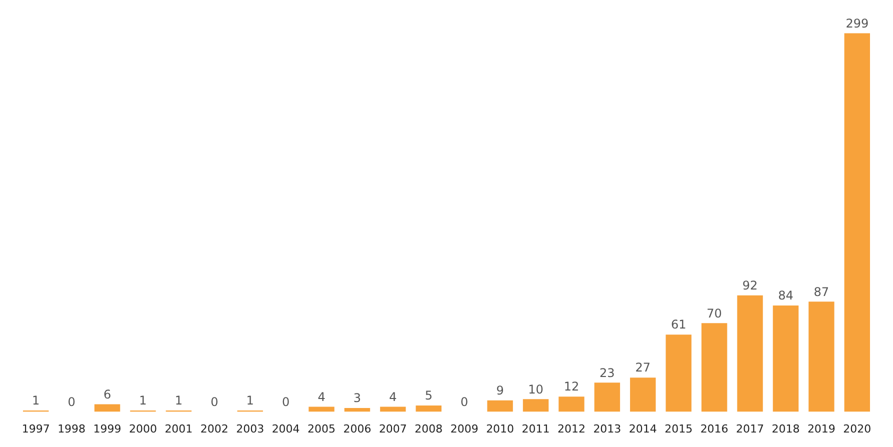  I want to click on x-tick-label: 2013, so click(607, 429).